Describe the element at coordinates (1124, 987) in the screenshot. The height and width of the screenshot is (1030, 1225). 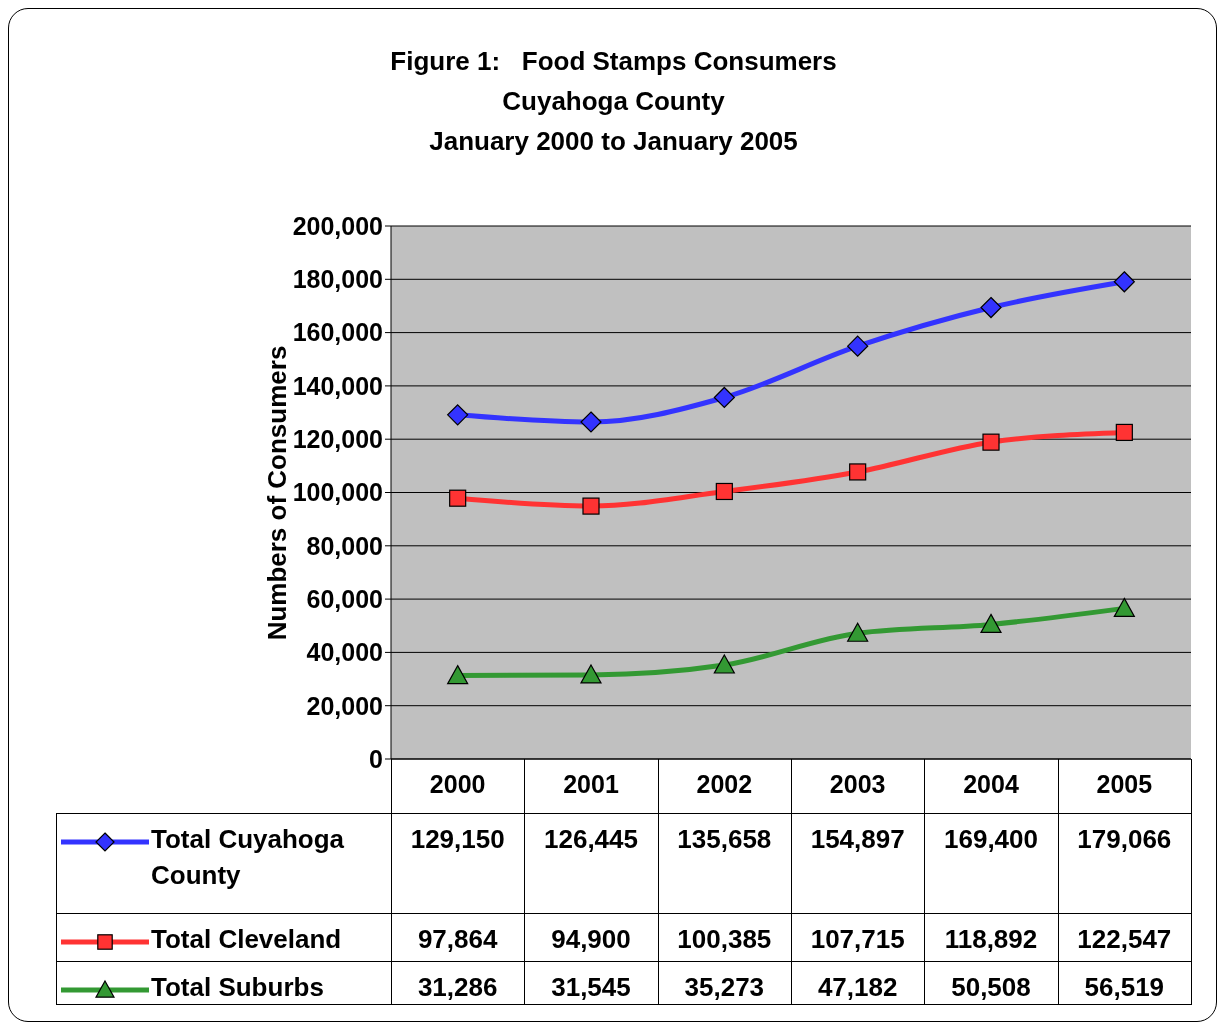
I see `data-label: 56,519` at that location.